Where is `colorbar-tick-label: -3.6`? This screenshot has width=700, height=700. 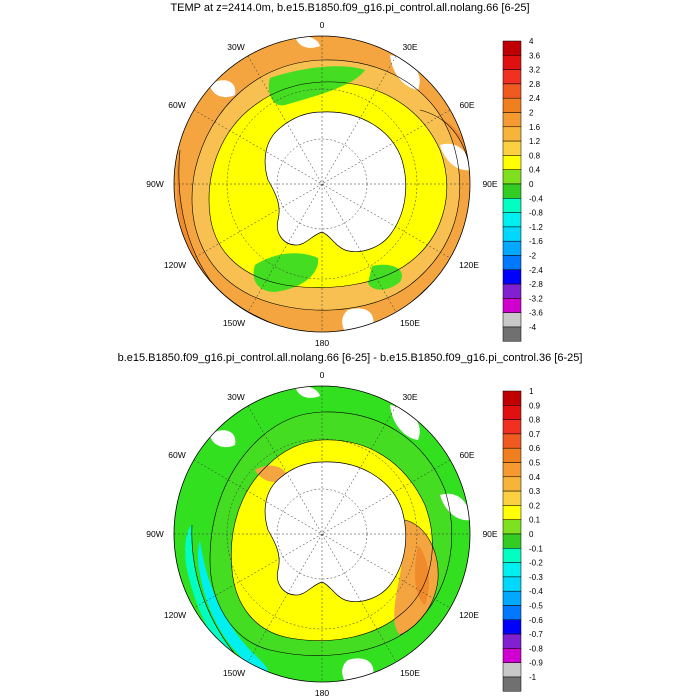
colorbar-tick-label: -3.6 is located at coordinates (536, 313).